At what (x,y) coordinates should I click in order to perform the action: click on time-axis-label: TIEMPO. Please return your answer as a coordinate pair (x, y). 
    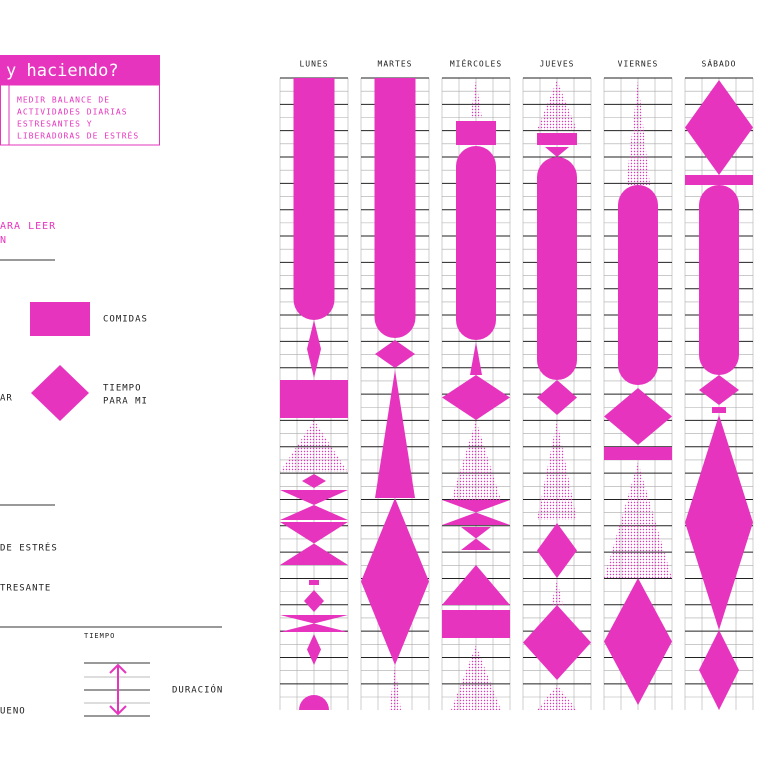
    Looking at the image, I should click on (99, 636).